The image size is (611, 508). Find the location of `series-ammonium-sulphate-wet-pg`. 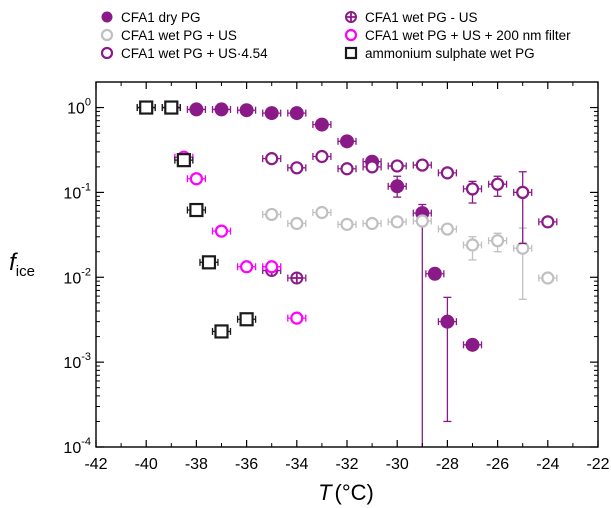

series-ammonium-sulphate-wet-pg is located at coordinates (196, 219).